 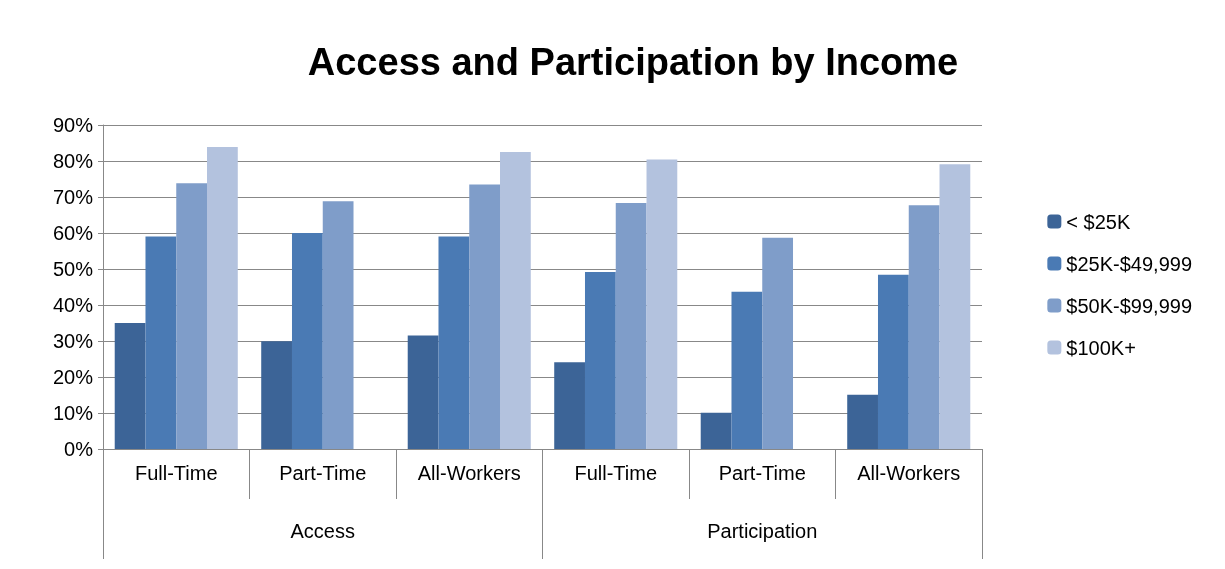 I want to click on y-tick-label: 80%, so click(x=73, y=161).